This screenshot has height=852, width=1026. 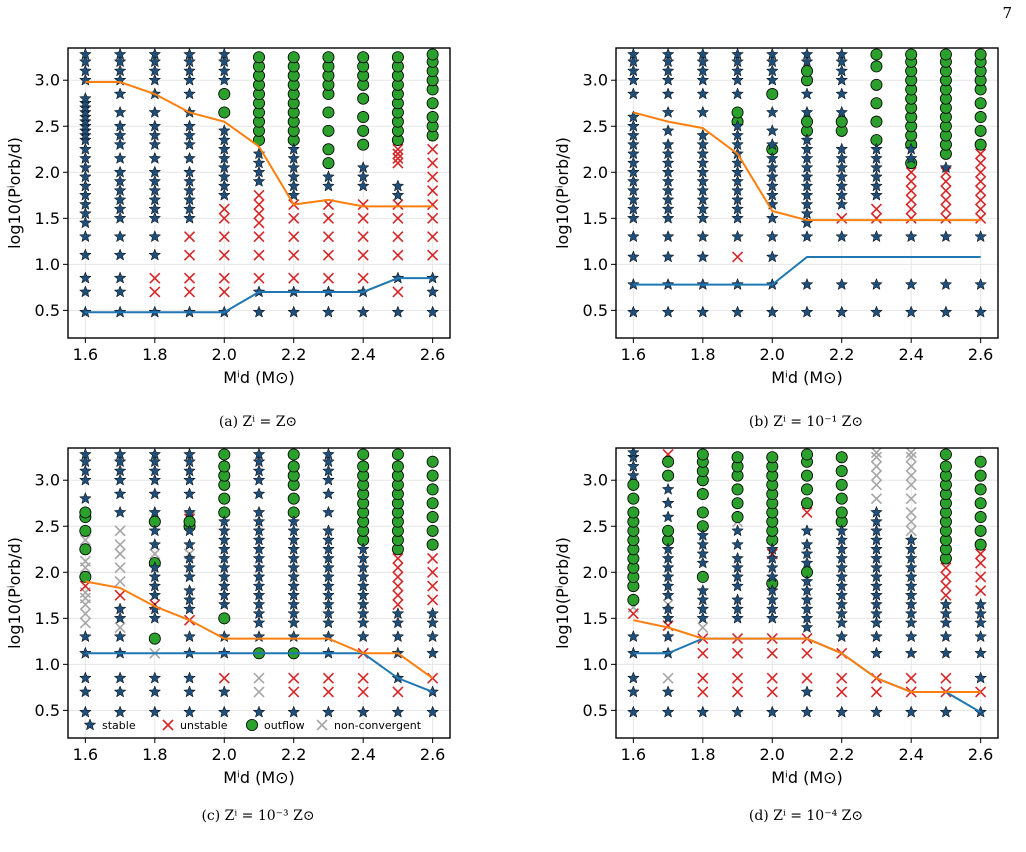 What do you see at coordinates (47, 572) in the screenshot?
I see `y-tick-label: 2.0` at bounding box center [47, 572].